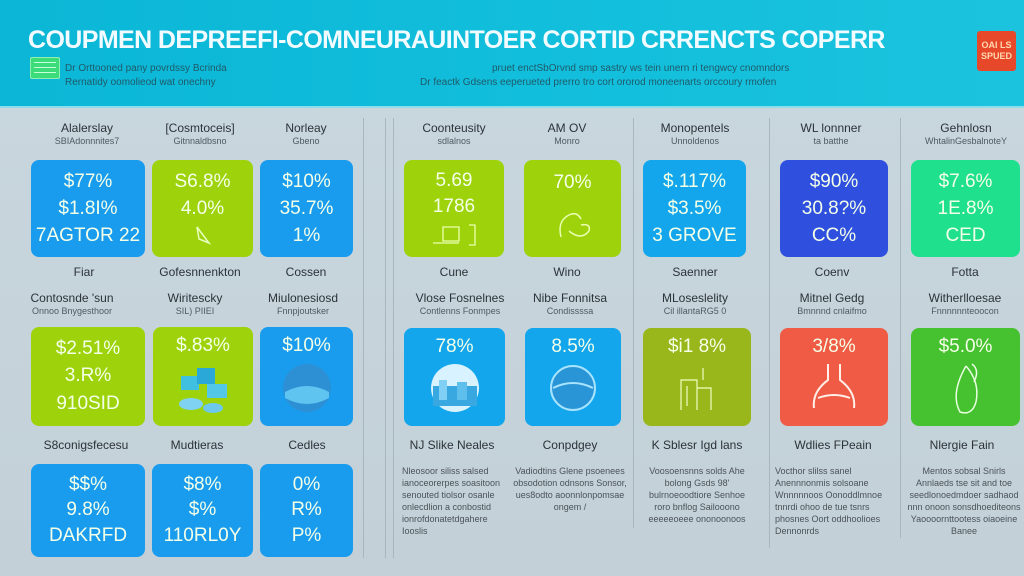  Describe the element at coordinates (454, 134) in the screenshot. I see `card-heading: Coonteusity sdlalnos` at that location.